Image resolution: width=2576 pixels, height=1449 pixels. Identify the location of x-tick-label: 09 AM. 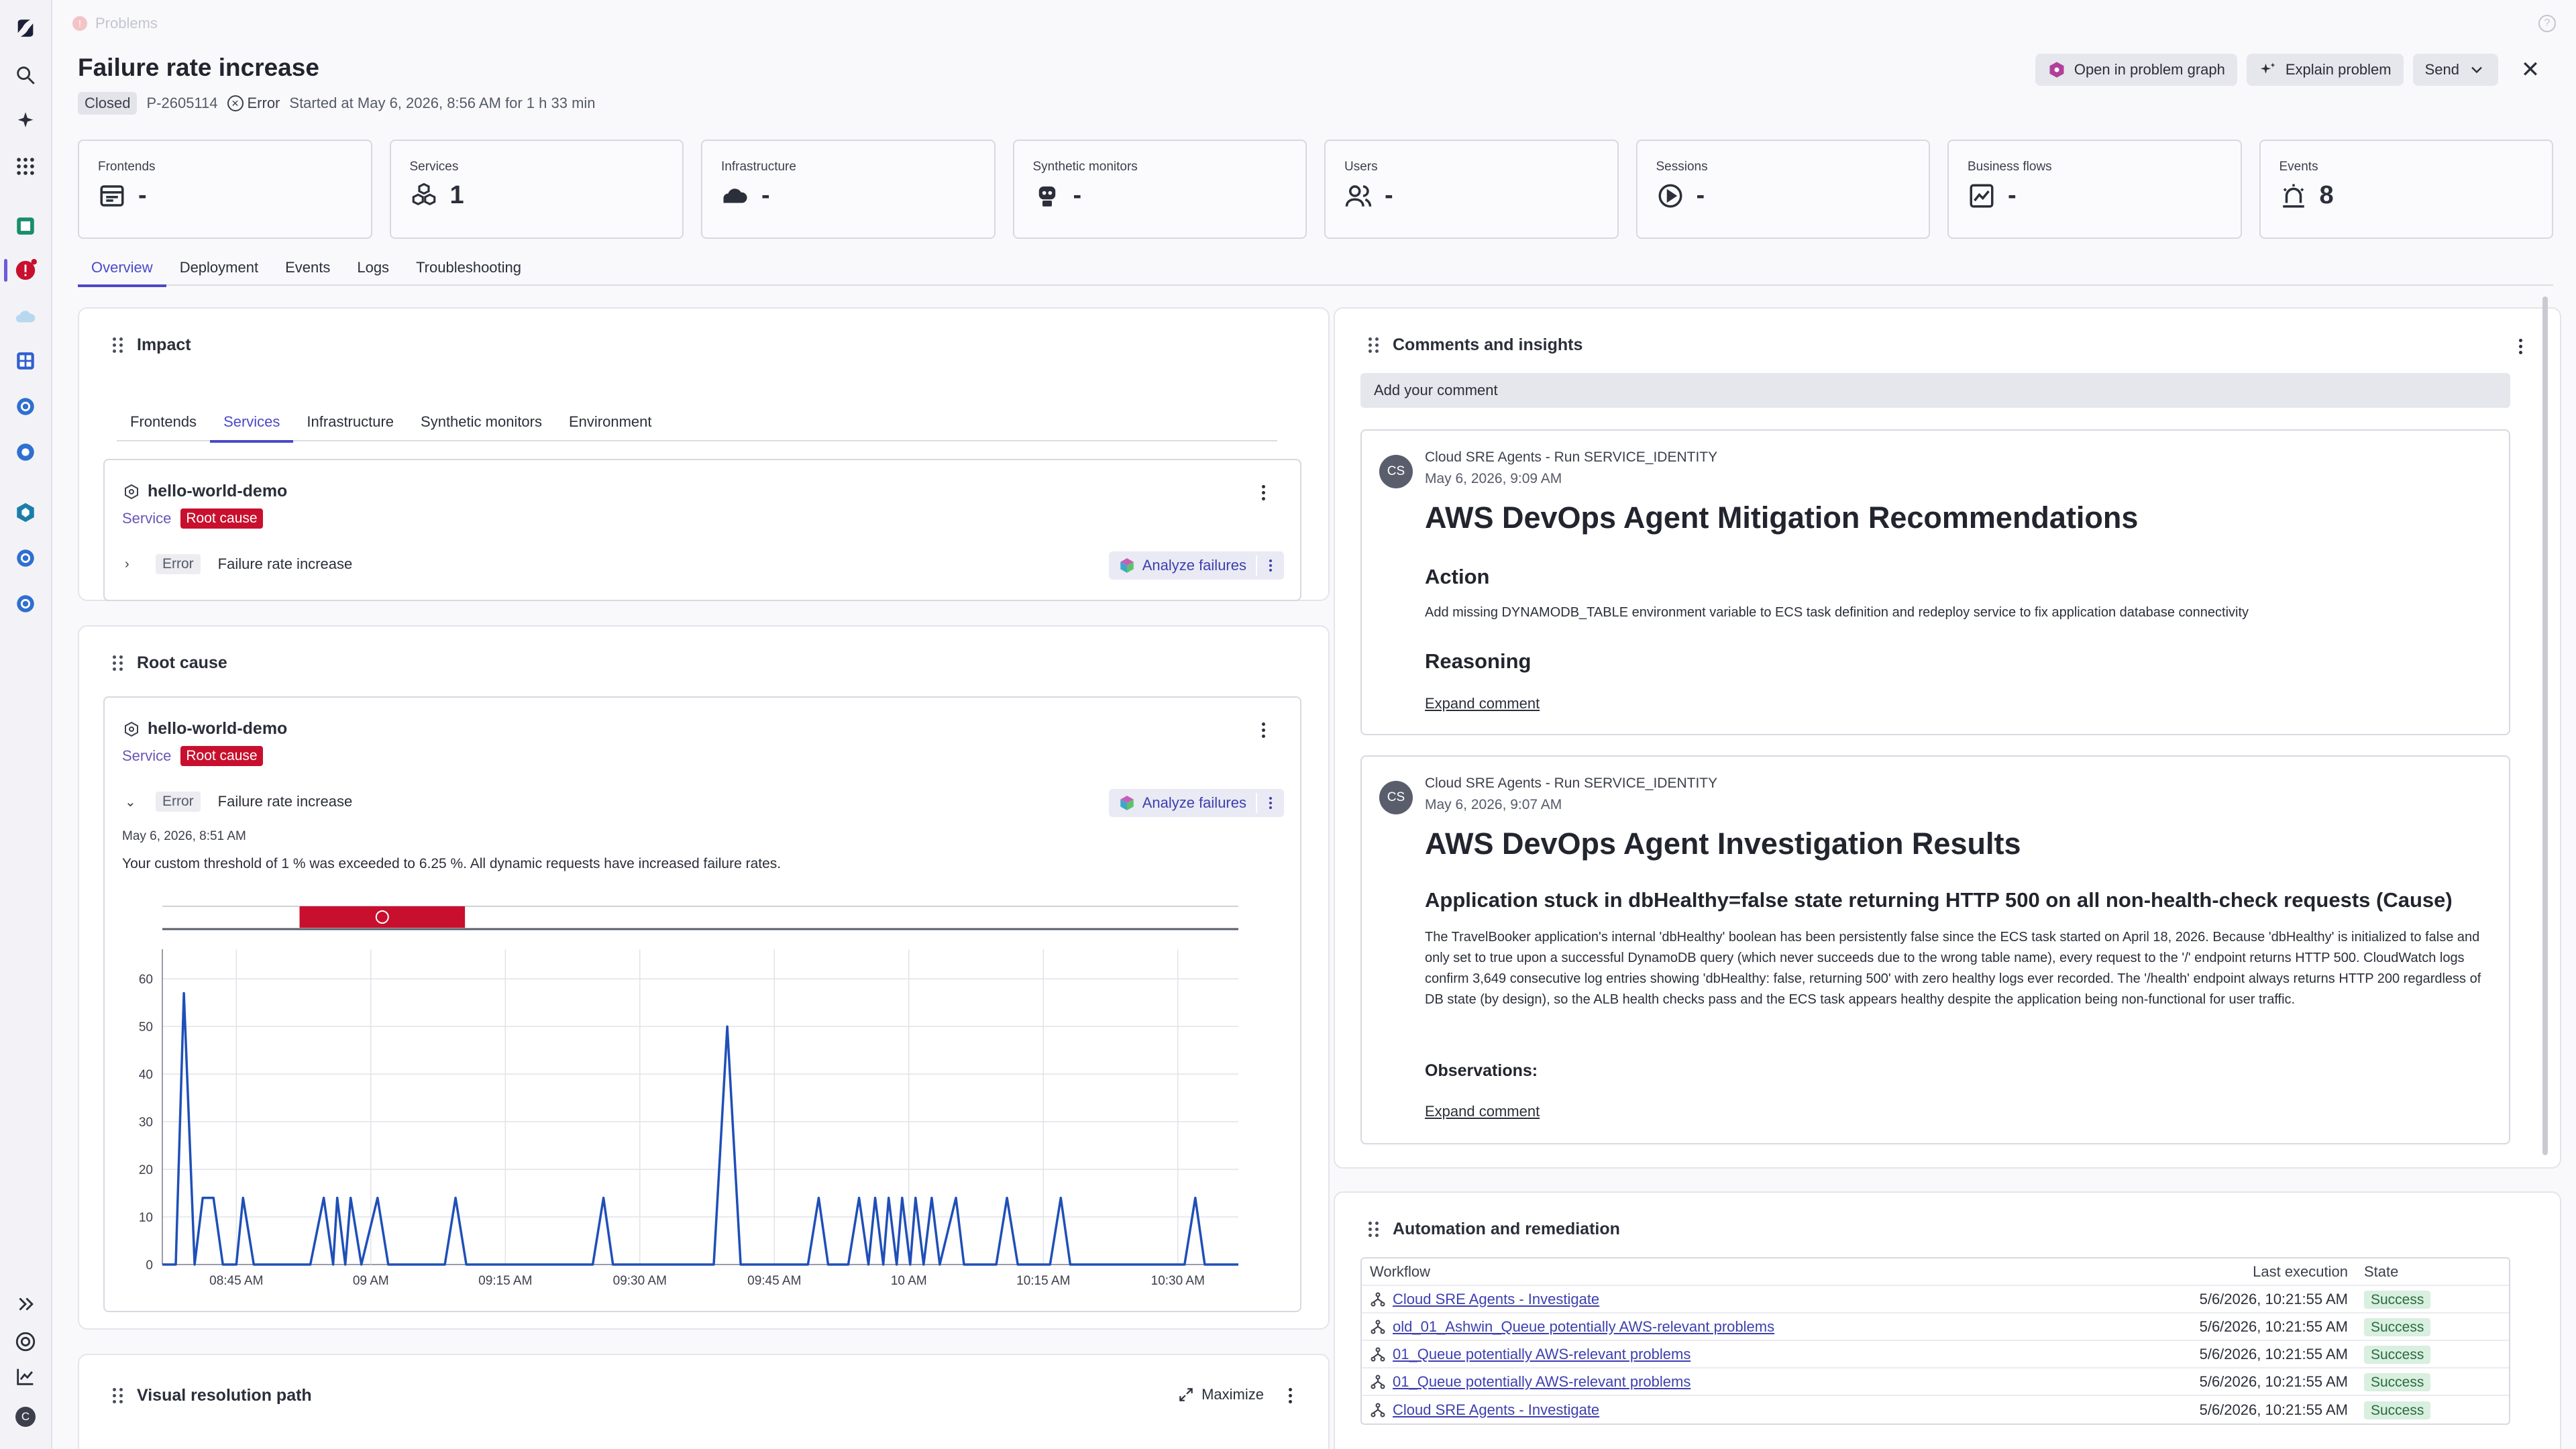
(371, 1281).